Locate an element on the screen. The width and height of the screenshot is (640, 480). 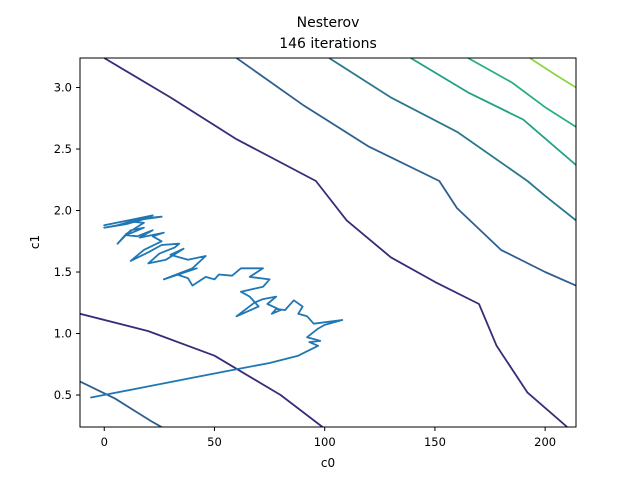
y-tick-label: 3.0 is located at coordinates (63, 88).